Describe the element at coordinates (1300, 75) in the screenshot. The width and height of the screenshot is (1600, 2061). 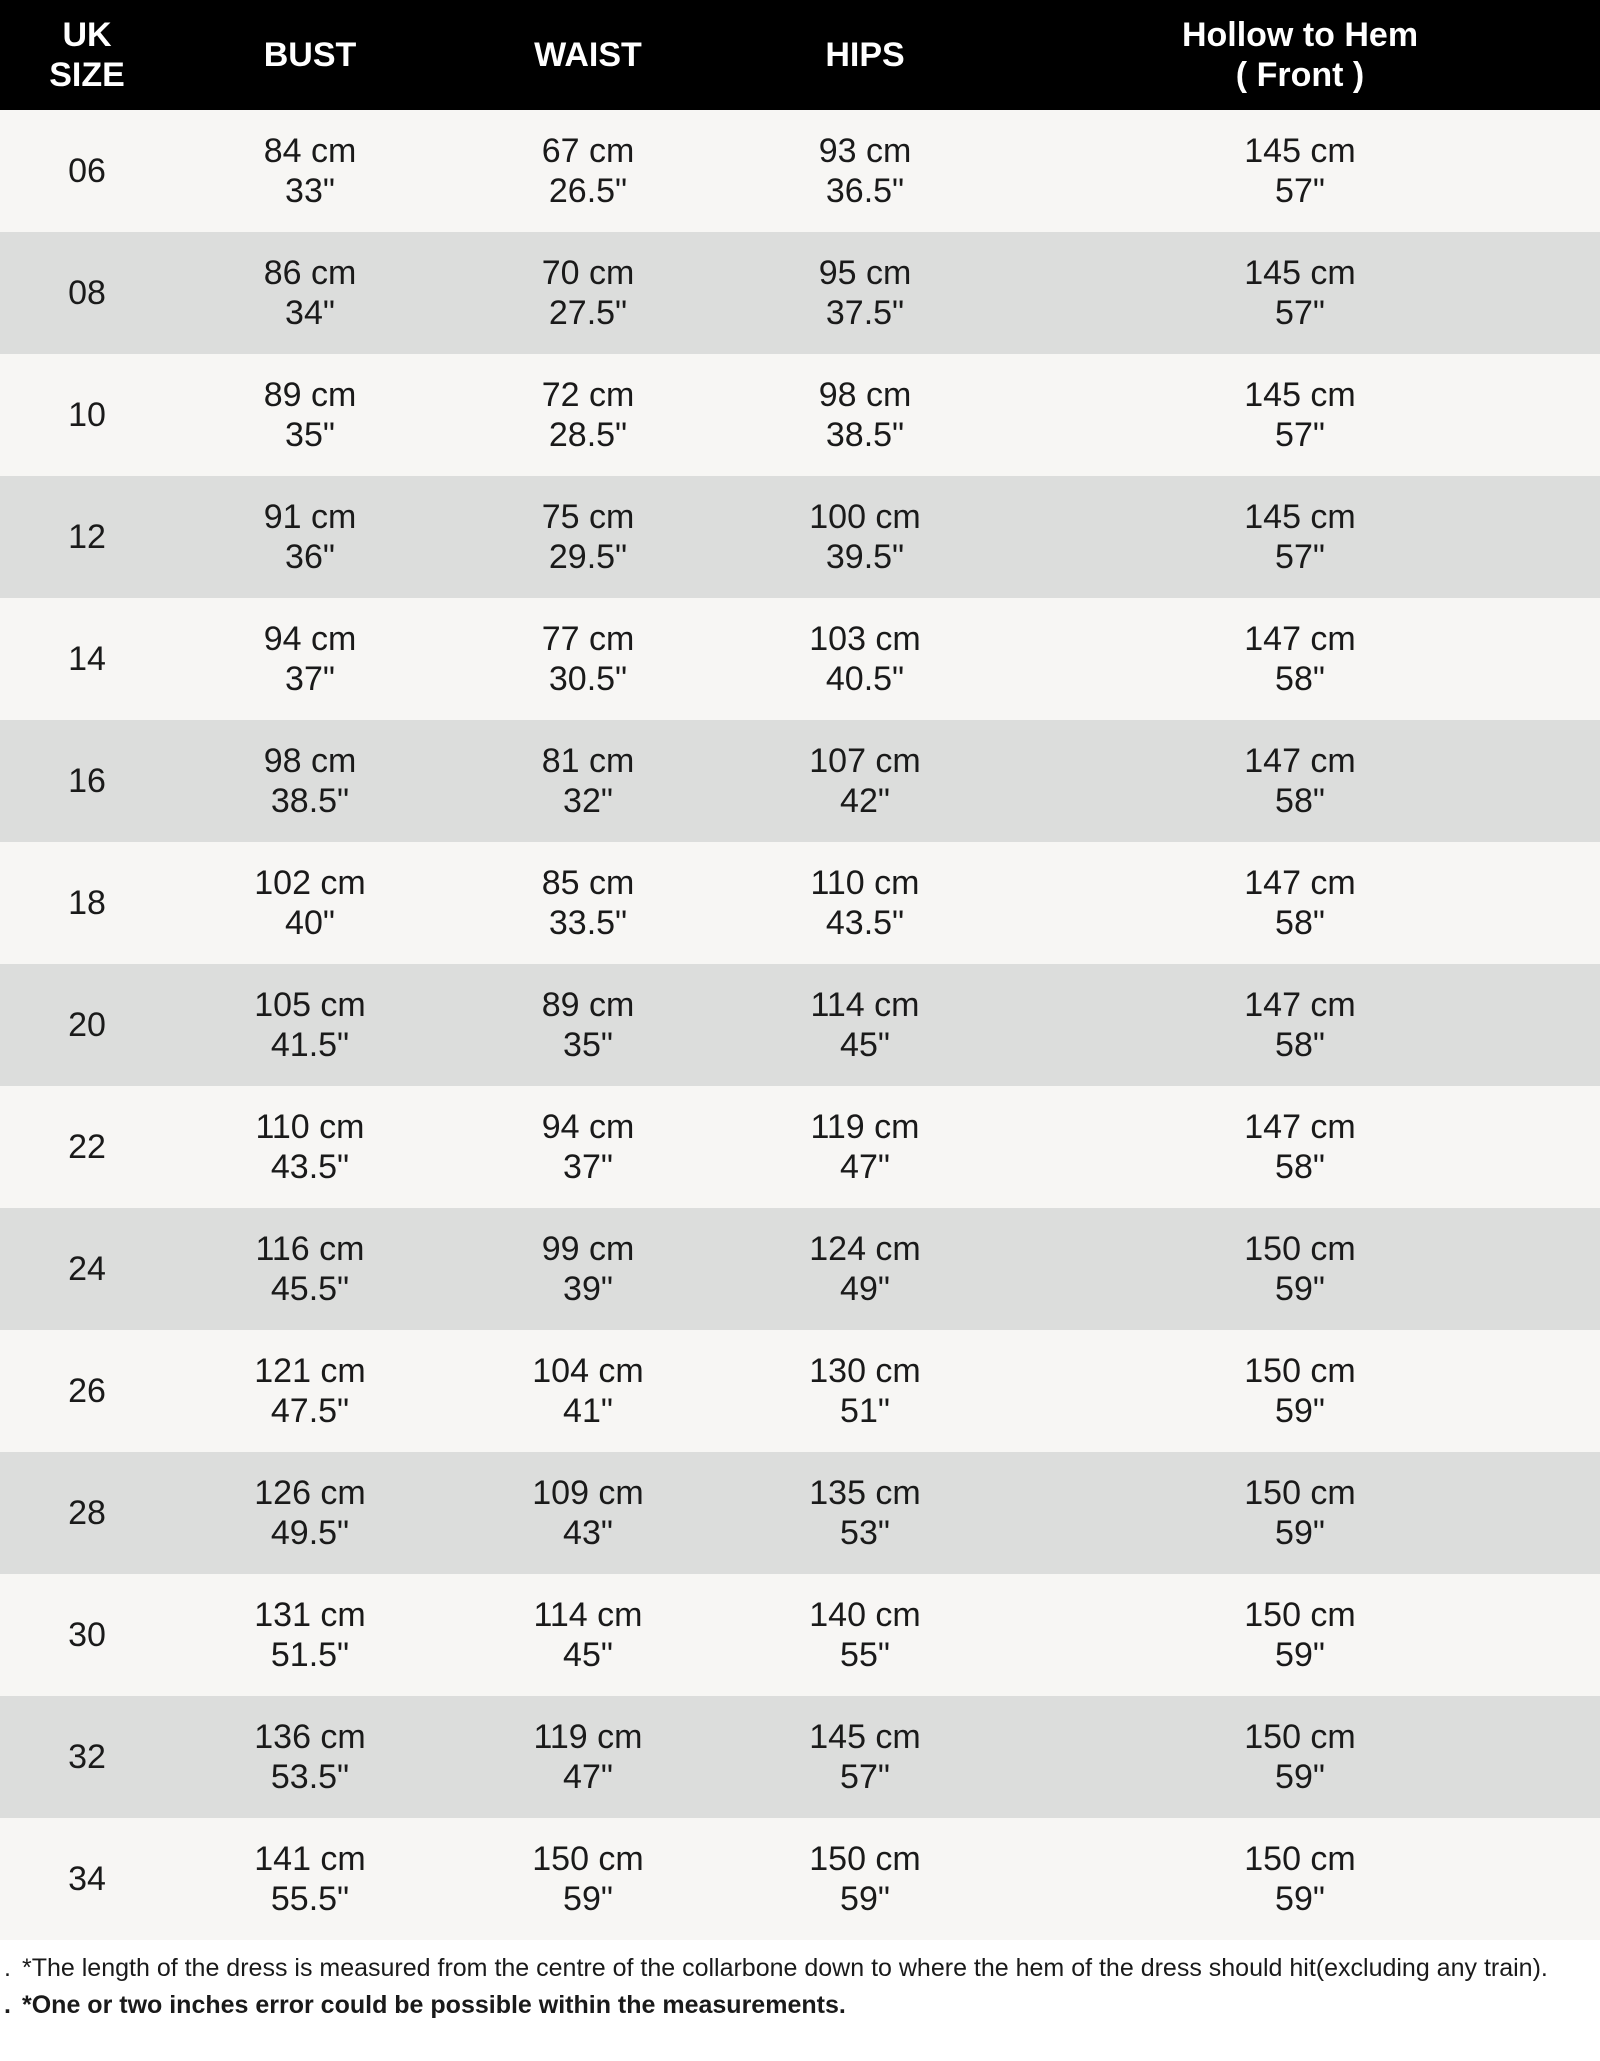
I see `header-text: ( Front )` at that location.